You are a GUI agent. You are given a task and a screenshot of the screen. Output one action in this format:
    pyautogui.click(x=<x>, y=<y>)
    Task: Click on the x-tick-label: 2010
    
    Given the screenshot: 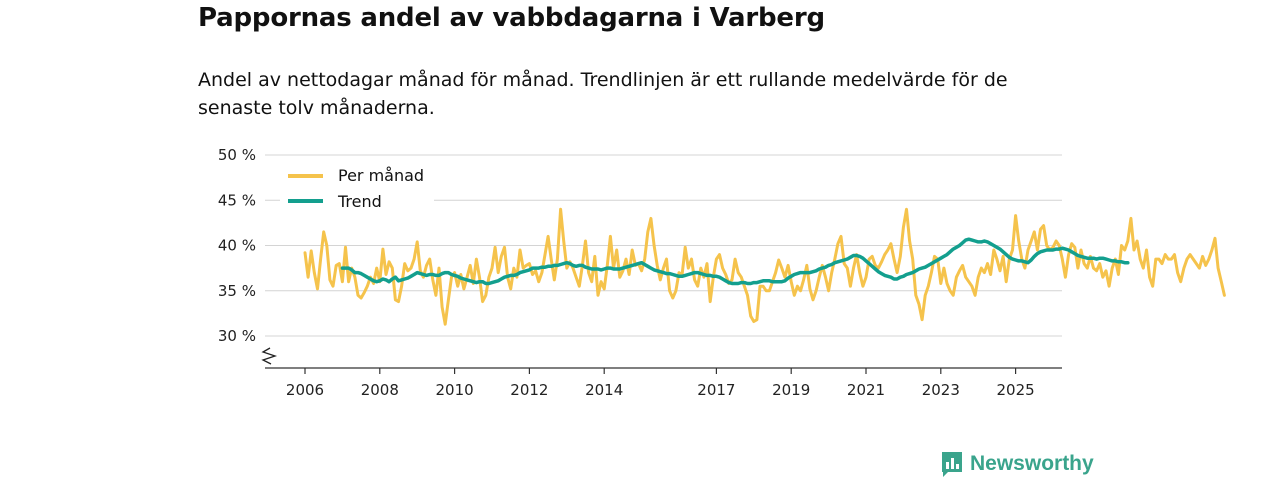 What is the action you would take?
    pyautogui.click(x=455, y=390)
    